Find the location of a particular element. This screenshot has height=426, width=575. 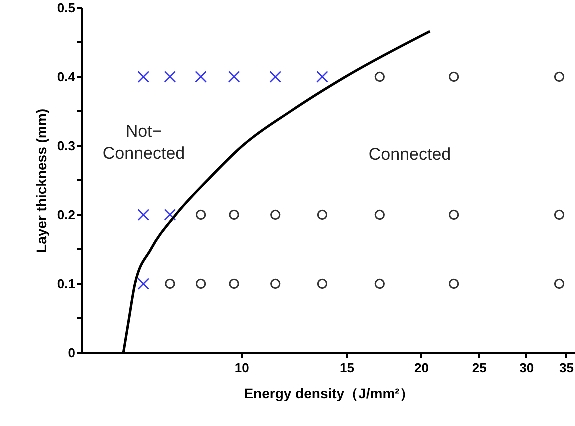

y-tick-label: 0.5 is located at coordinates (66, 8).